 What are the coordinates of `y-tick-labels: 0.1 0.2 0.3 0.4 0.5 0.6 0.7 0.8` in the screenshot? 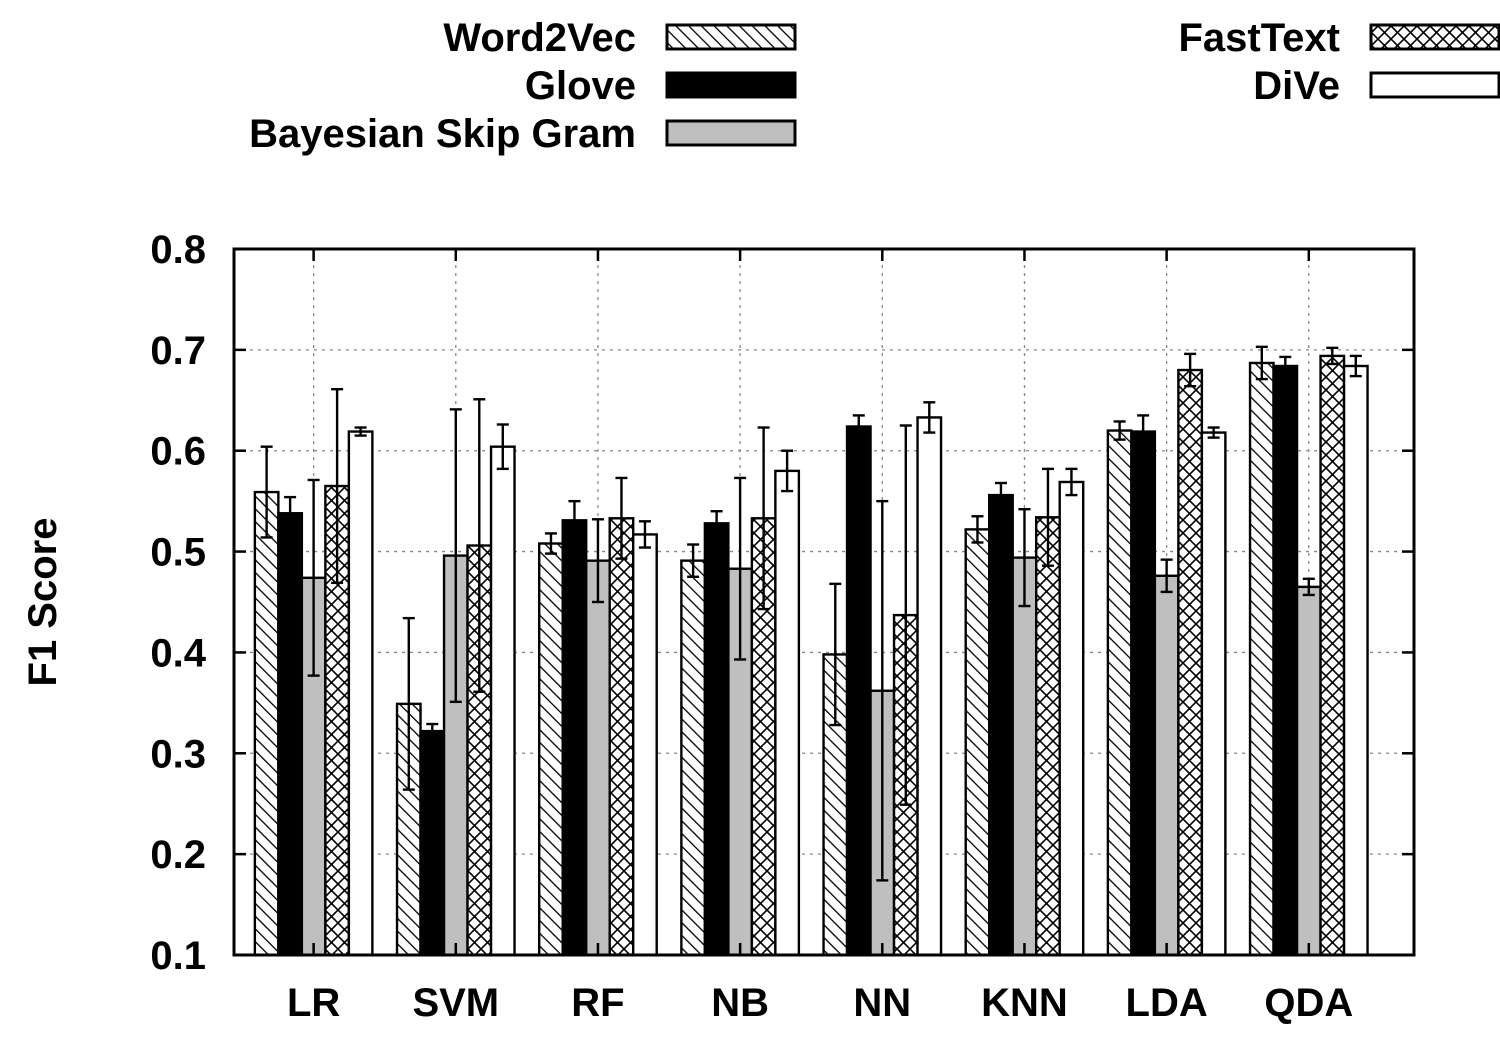 It's located at (178, 603).